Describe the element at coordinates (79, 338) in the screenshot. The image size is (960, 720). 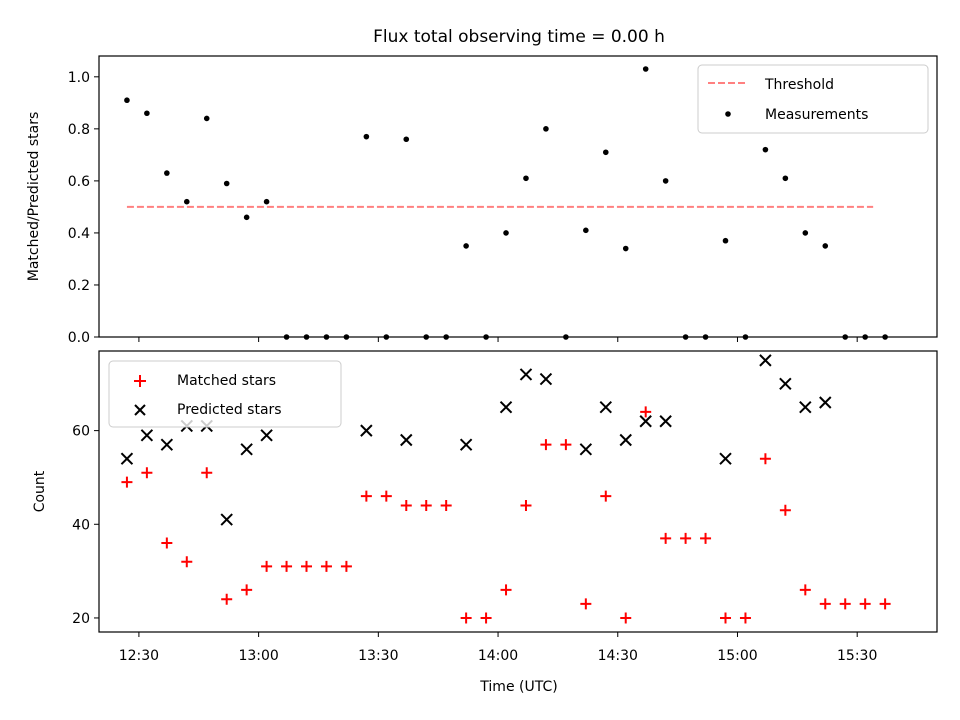
I see `y-tick-label: 0.0` at that location.